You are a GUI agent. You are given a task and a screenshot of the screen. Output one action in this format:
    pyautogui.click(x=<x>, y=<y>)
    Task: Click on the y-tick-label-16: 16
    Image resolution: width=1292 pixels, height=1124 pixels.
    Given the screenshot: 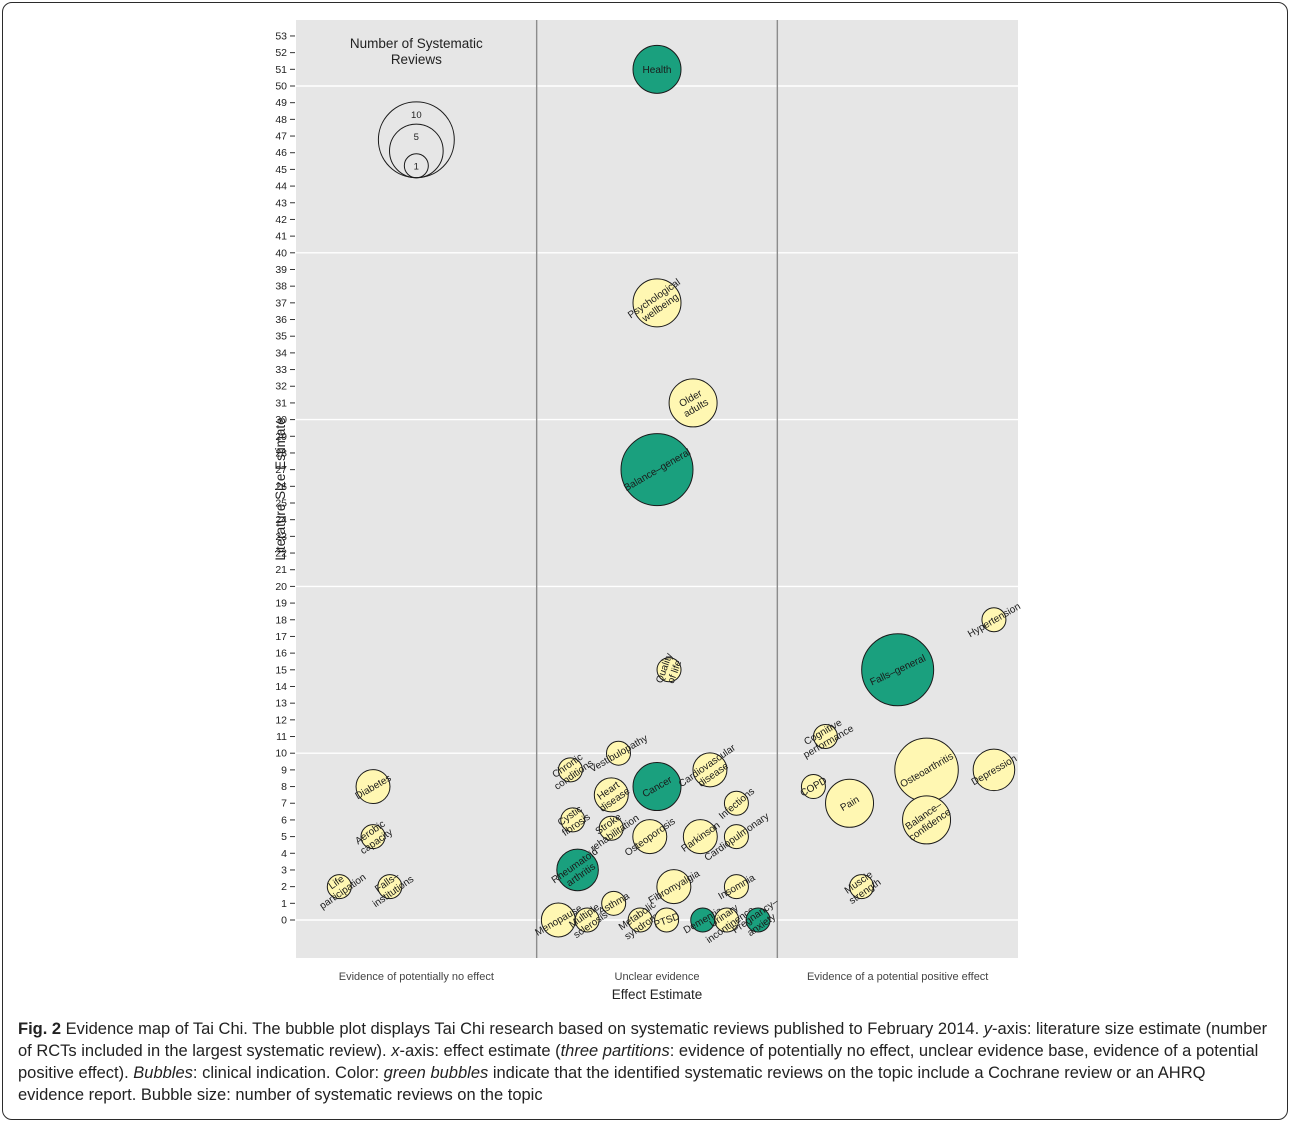 What is the action you would take?
    pyautogui.click(x=281, y=654)
    